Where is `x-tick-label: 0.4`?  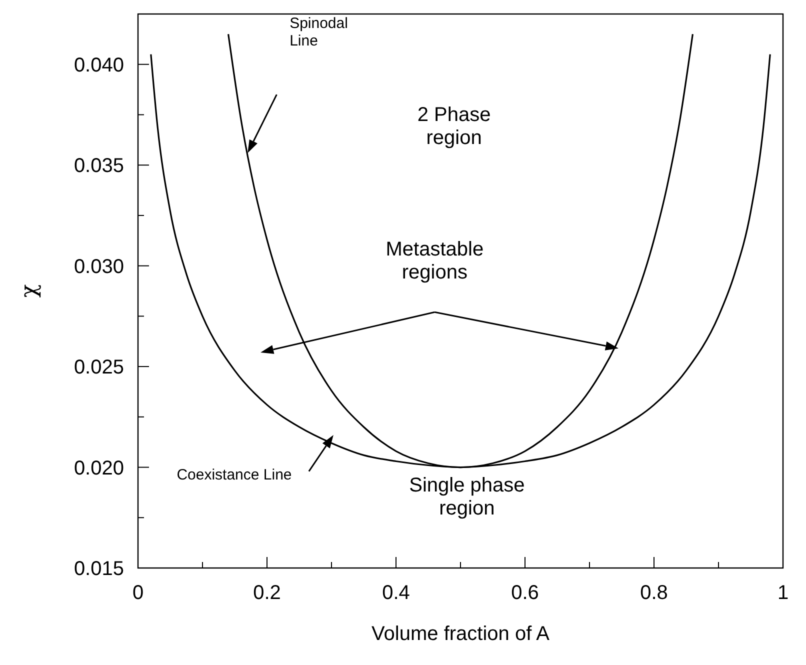 x-tick-label: 0.4 is located at coordinates (396, 593).